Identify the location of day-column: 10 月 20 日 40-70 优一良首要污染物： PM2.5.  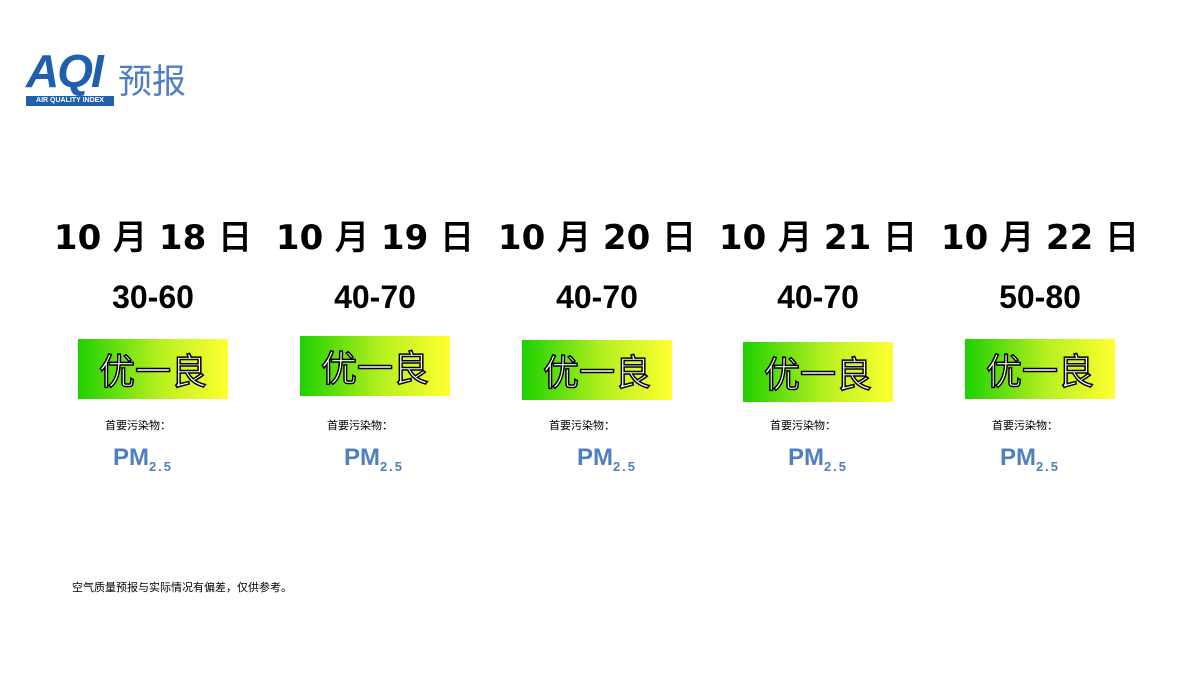
(597, 348).